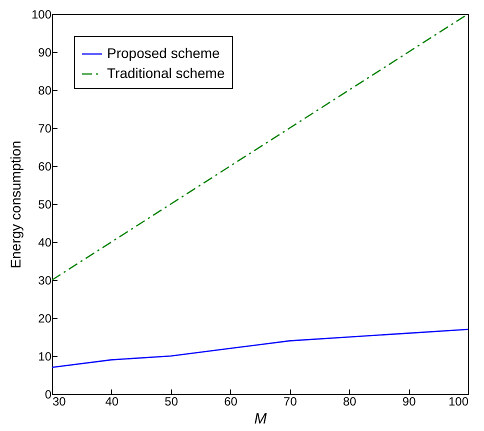 This screenshot has height=431, width=484. Describe the element at coordinates (409, 401) in the screenshot. I see `x-tick-label: 90` at that location.